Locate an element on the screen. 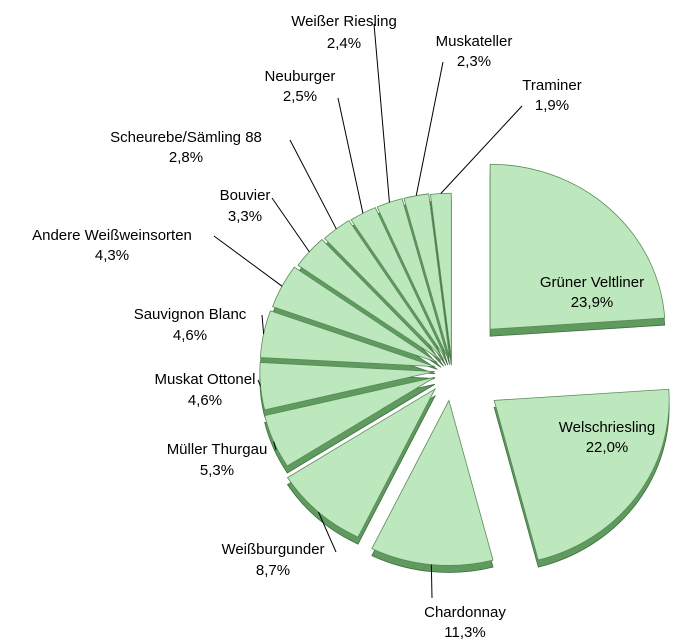 Image resolution: width=679 pixels, height=644 pixels. value-label: 11,3% is located at coordinates (464, 632).